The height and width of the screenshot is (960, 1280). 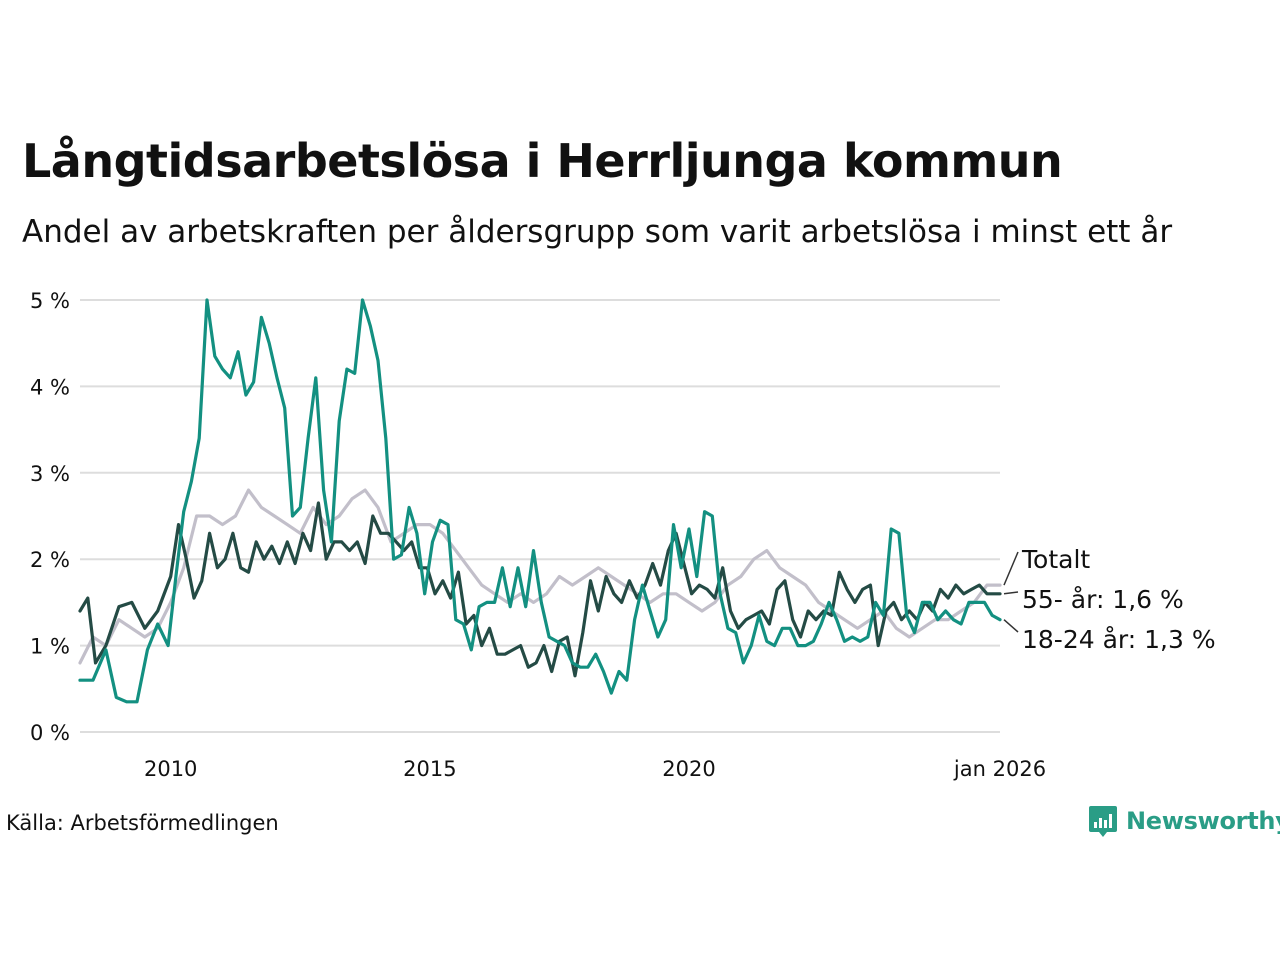 What do you see at coordinates (142, 823) in the screenshot?
I see `source-note: Källa: Arbetsförmedlingen` at bounding box center [142, 823].